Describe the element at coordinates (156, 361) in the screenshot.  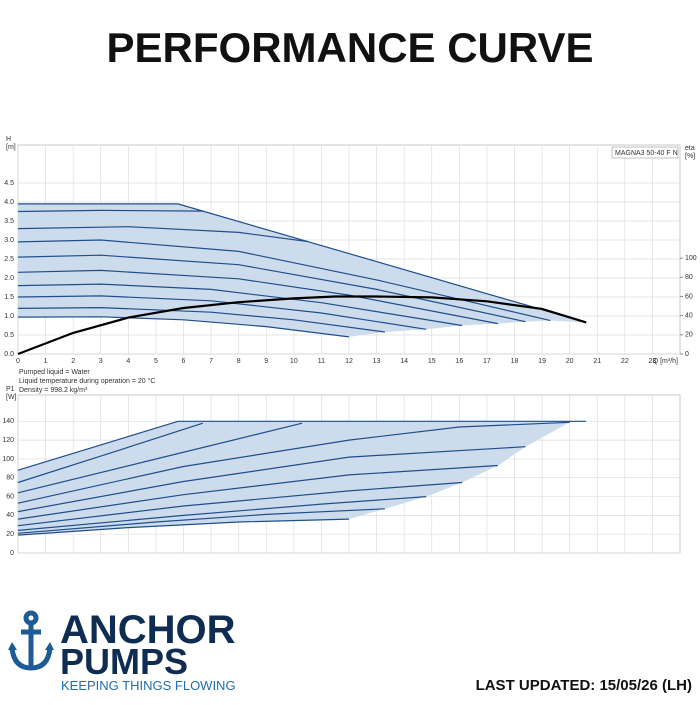
I see `x-tick-label: 5` at that location.